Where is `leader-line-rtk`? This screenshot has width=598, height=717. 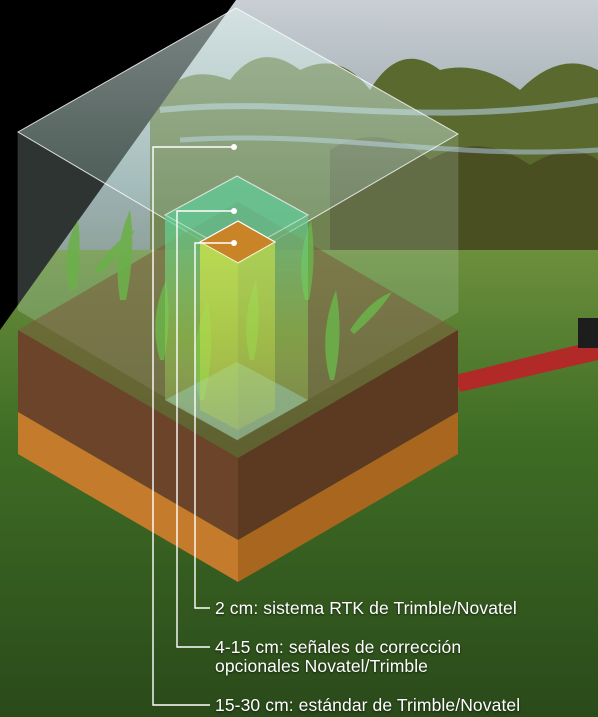
leader-line-rtk is located at coordinates (214, 425).